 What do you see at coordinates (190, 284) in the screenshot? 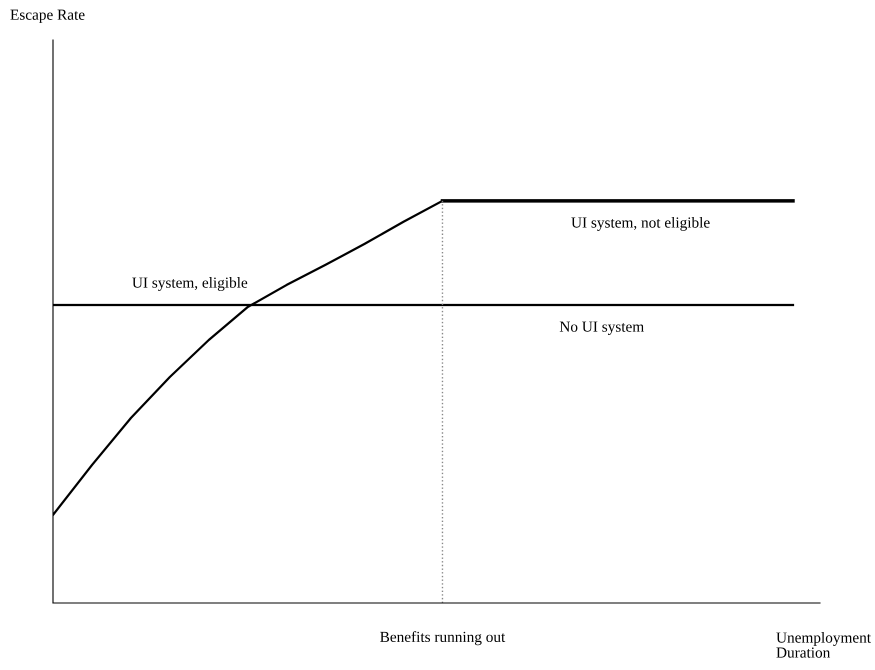
I see `series-label: UI system, eligible` at bounding box center [190, 284].